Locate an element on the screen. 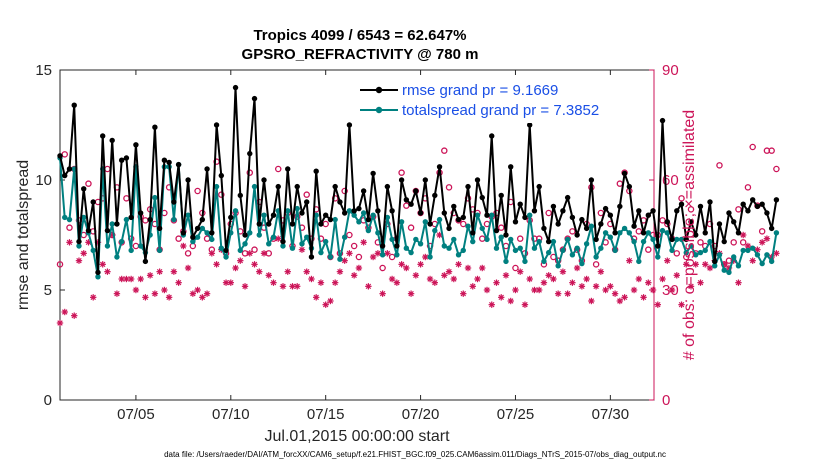 The image size is (830, 470). y2-tick-label: 90 is located at coordinates (670, 70).